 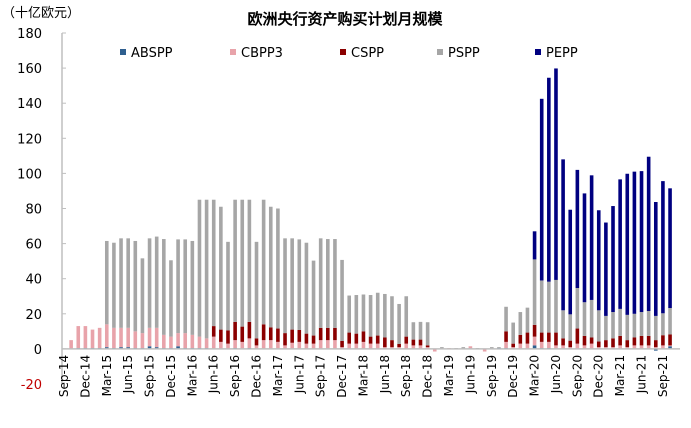 What do you see at coordinates (64, 376) in the screenshot?
I see `x-tick-label: Sep-14` at bounding box center [64, 376].